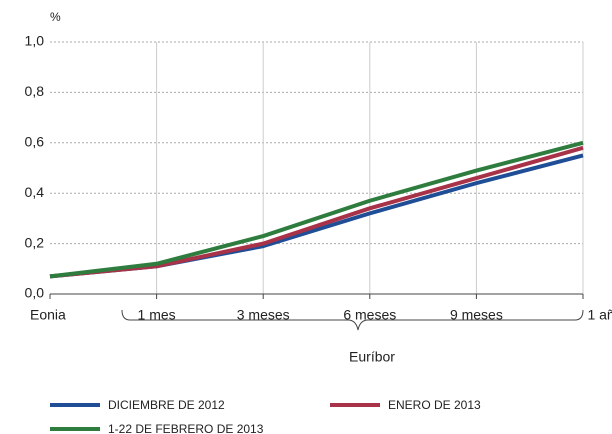 Image resolution: width=612 pixels, height=434 pixels. What do you see at coordinates (55, 17) in the screenshot?
I see `y-unit: %` at bounding box center [55, 17].